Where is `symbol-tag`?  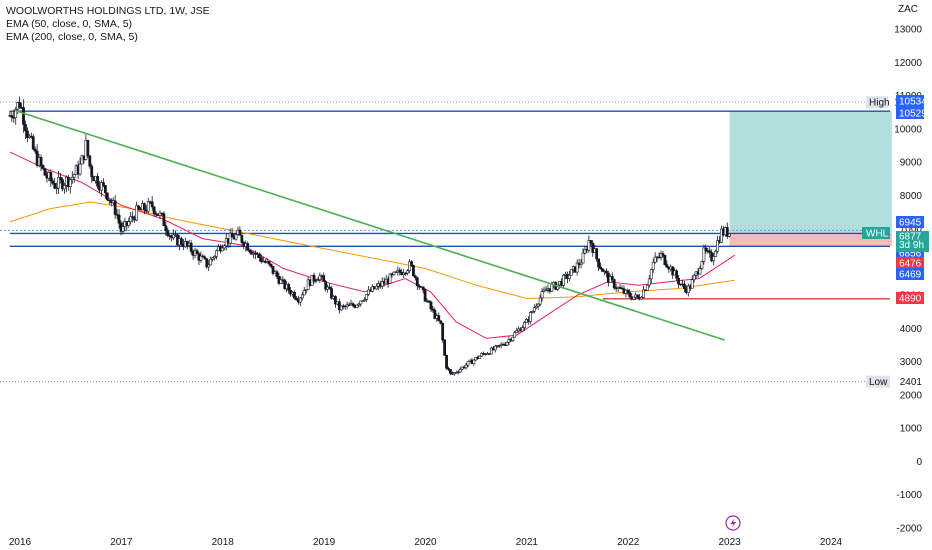 symbol-tag is located at coordinates (876, 233).